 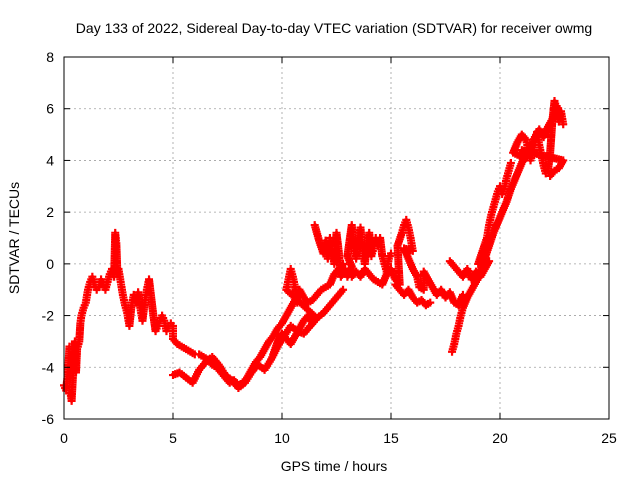 I want to click on x-tick-label: 20, so click(x=500, y=438).